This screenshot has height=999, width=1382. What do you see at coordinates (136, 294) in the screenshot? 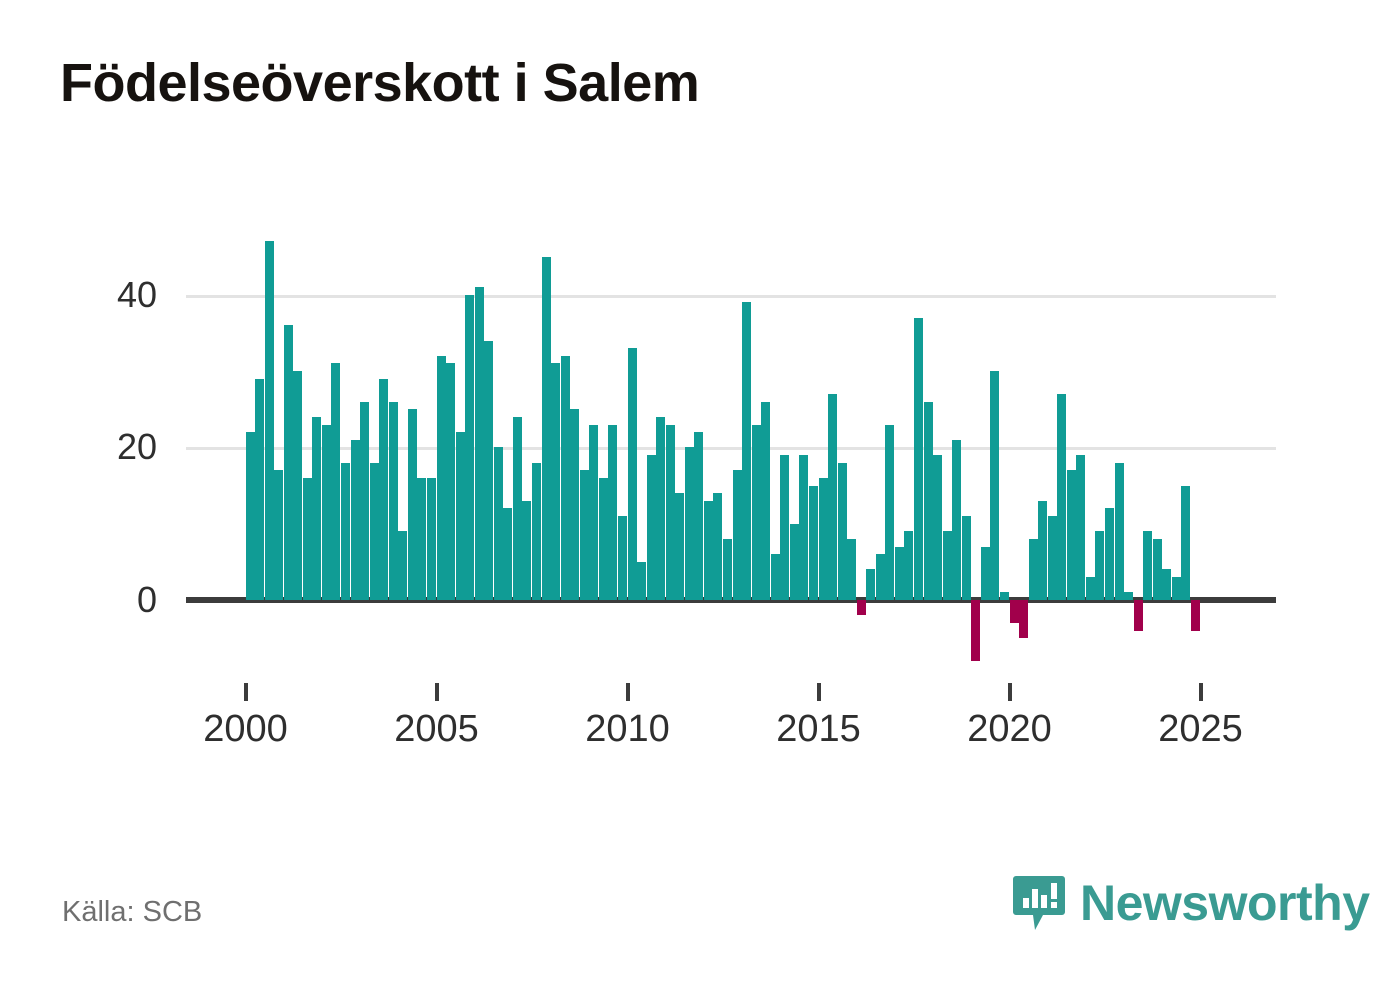
I see `y-axis-tick-label: 40` at bounding box center [136, 294].